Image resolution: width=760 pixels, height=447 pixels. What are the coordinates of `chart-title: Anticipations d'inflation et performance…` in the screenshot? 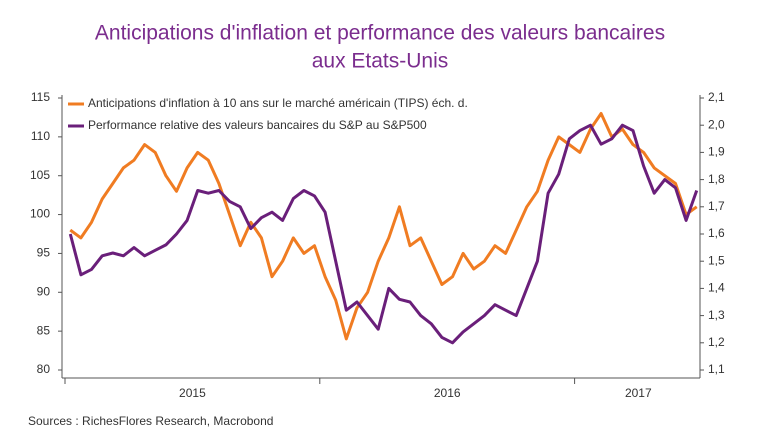 It's located at (380, 33).